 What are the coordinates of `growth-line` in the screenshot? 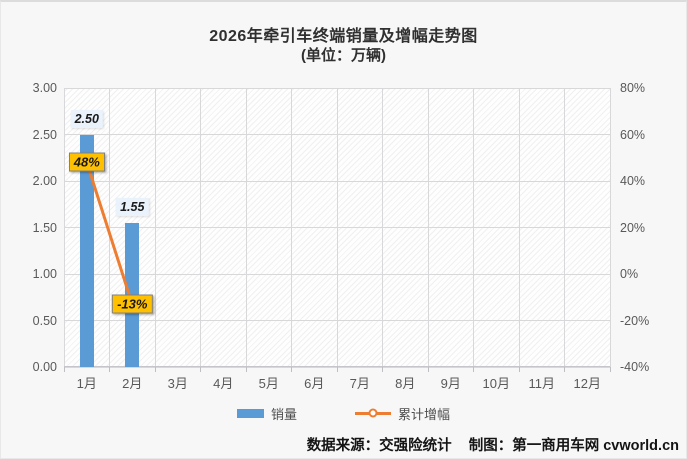 It's located at (109, 233).